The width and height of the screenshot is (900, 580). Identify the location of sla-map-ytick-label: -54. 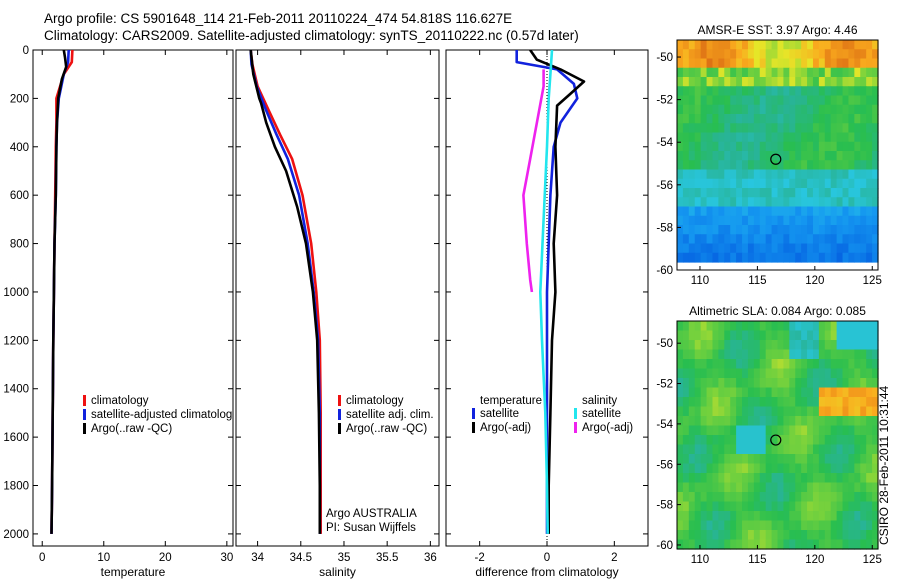
(664, 425).